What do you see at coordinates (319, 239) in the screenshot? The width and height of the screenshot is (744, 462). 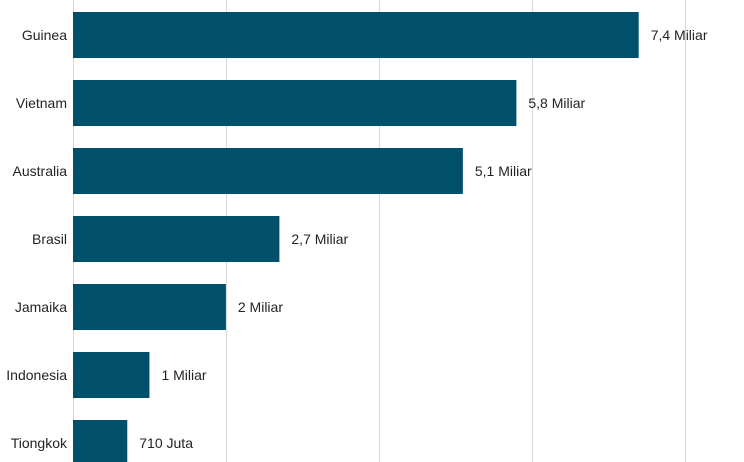 I see `bar-data-label: 2,7 Miliar` at bounding box center [319, 239].